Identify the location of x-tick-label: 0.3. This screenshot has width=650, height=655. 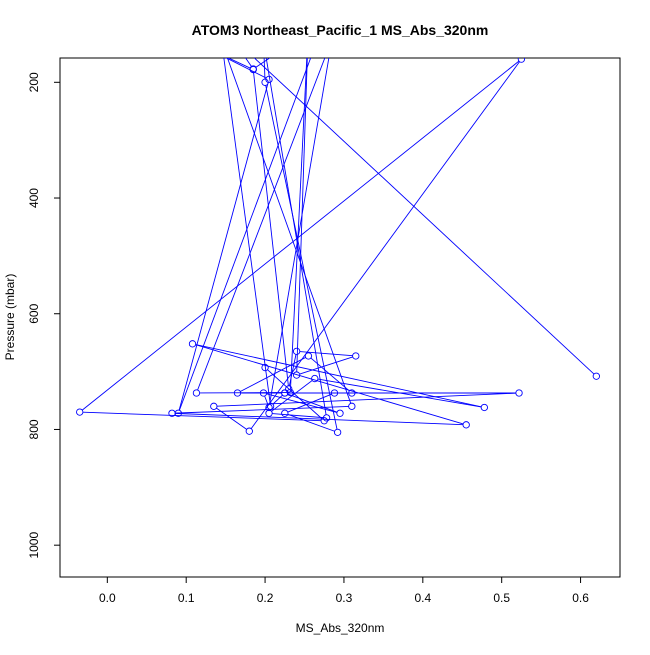
(344, 598).